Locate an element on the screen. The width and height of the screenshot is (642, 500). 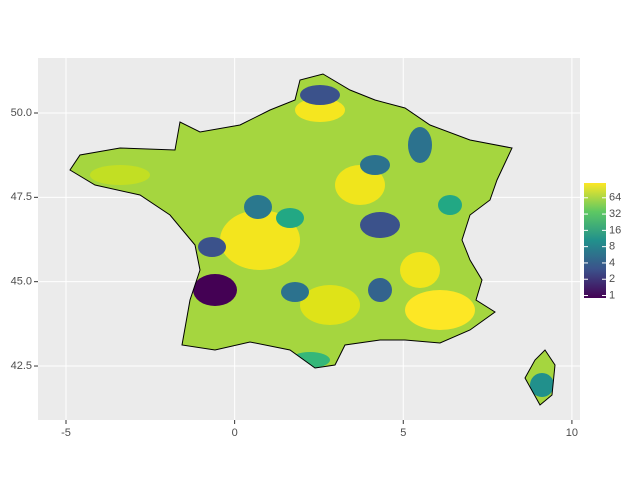
legend-label: 1 is located at coordinates (612, 295).